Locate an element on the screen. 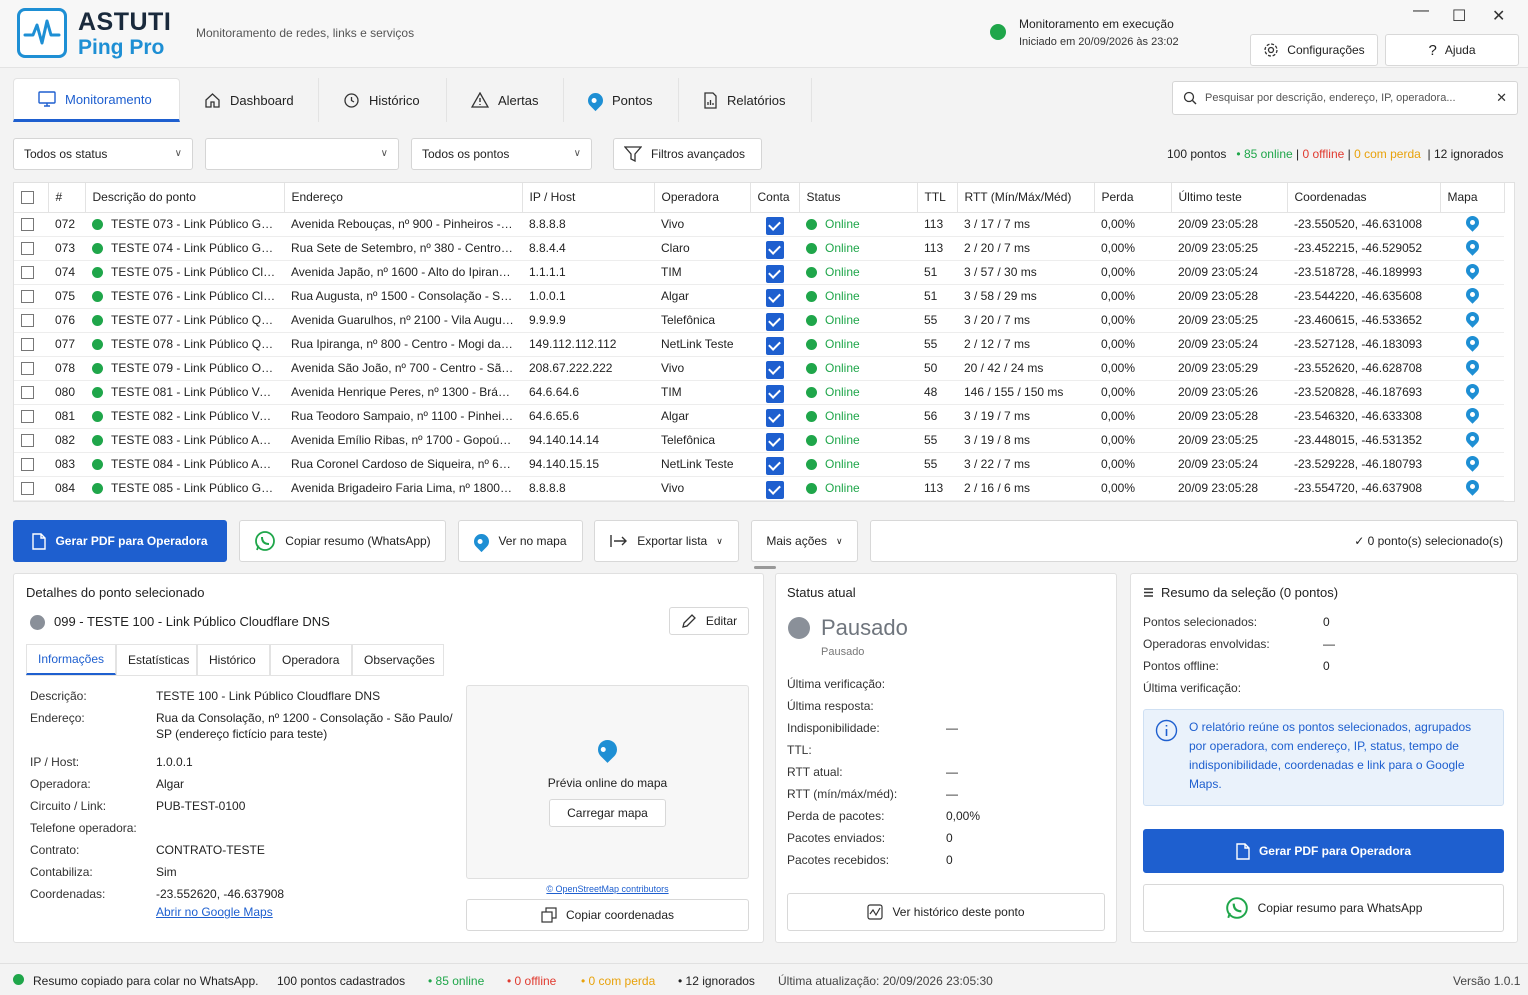 The width and height of the screenshot is (1528, 995). copy-whatsapp-button: Copiar resumo (WhatsApp) is located at coordinates (342, 541).